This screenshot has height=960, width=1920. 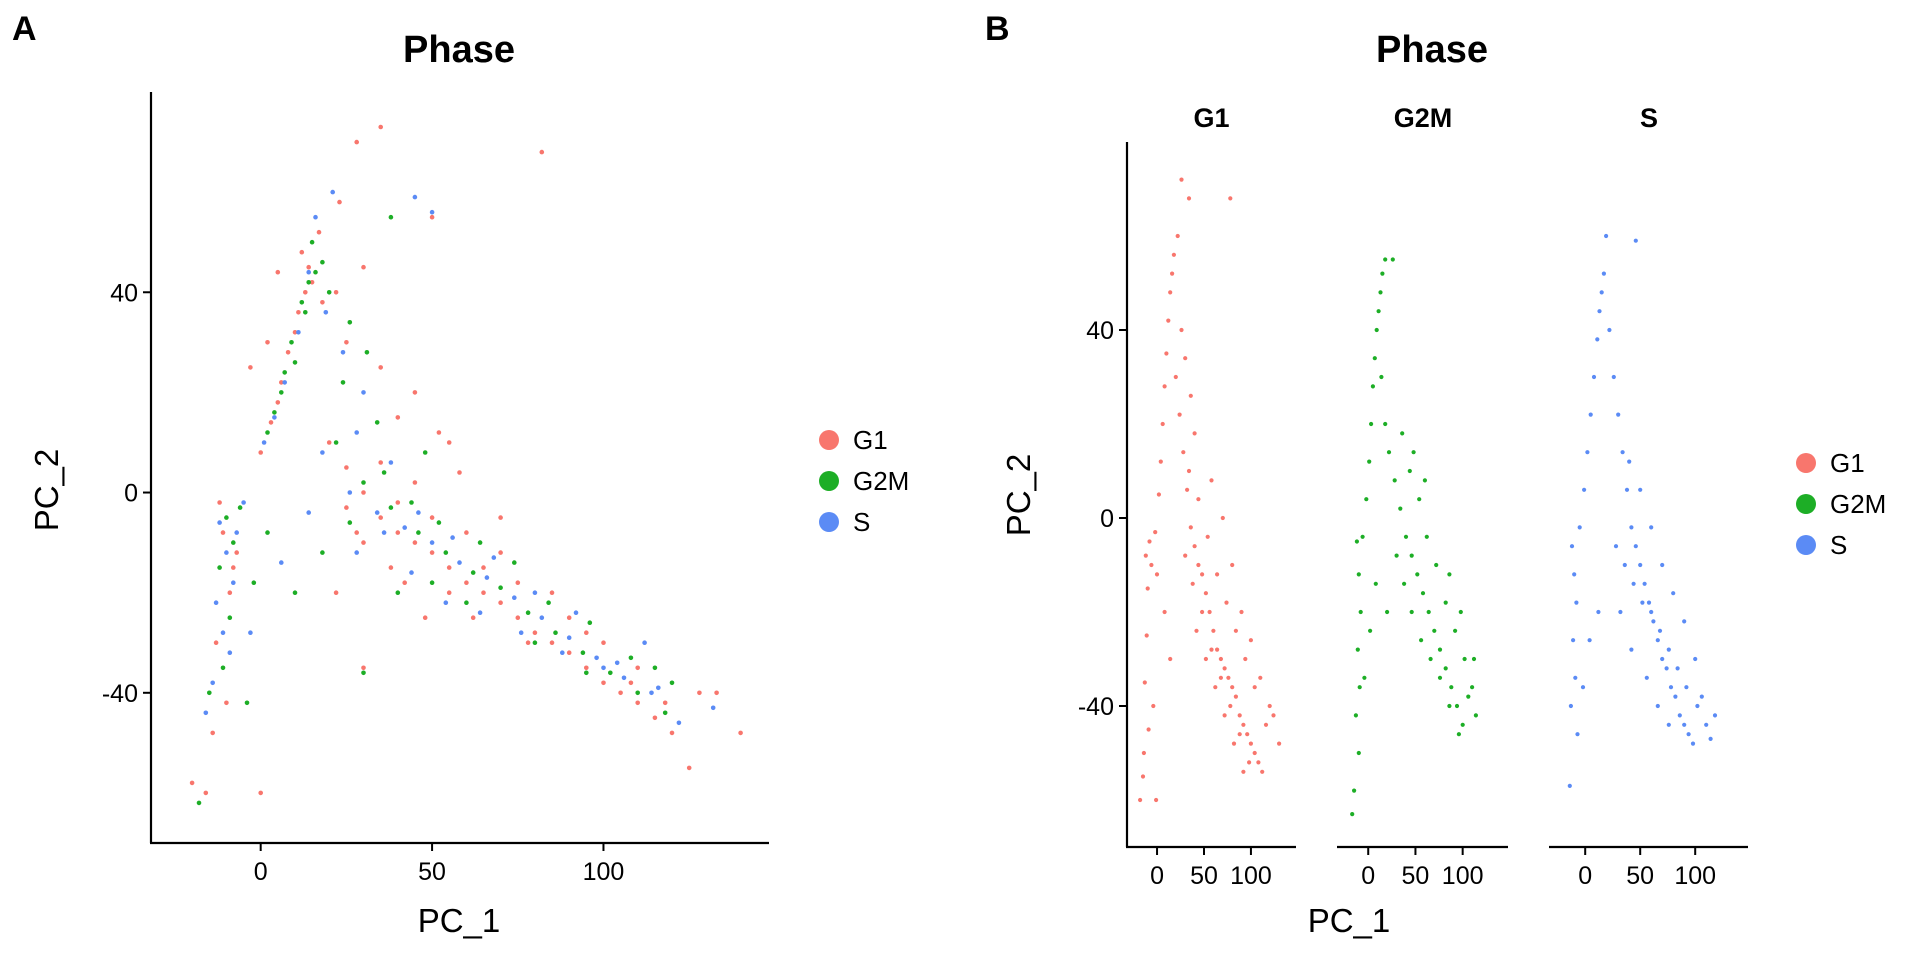 What do you see at coordinates (1210, 490) in the screenshot?
I see `facet-points` at bounding box center [1210, 490].